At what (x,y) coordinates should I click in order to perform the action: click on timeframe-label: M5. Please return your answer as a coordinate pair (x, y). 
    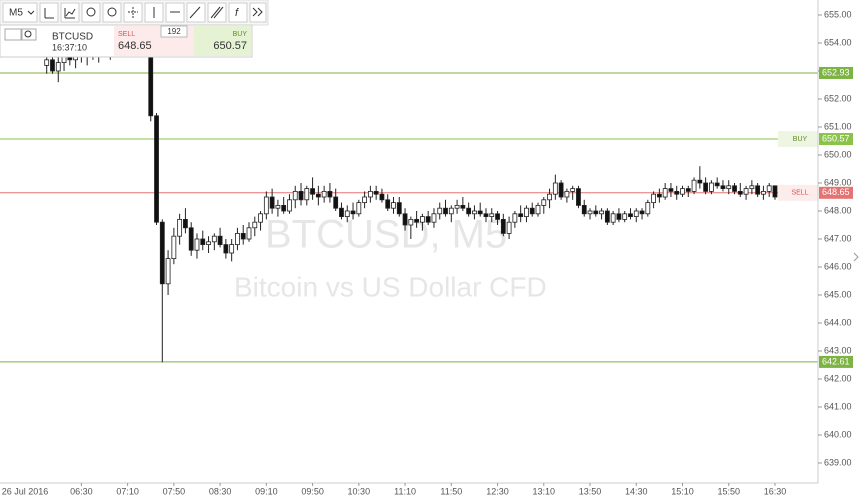
    Looking at the image, I should click on (16, 13).